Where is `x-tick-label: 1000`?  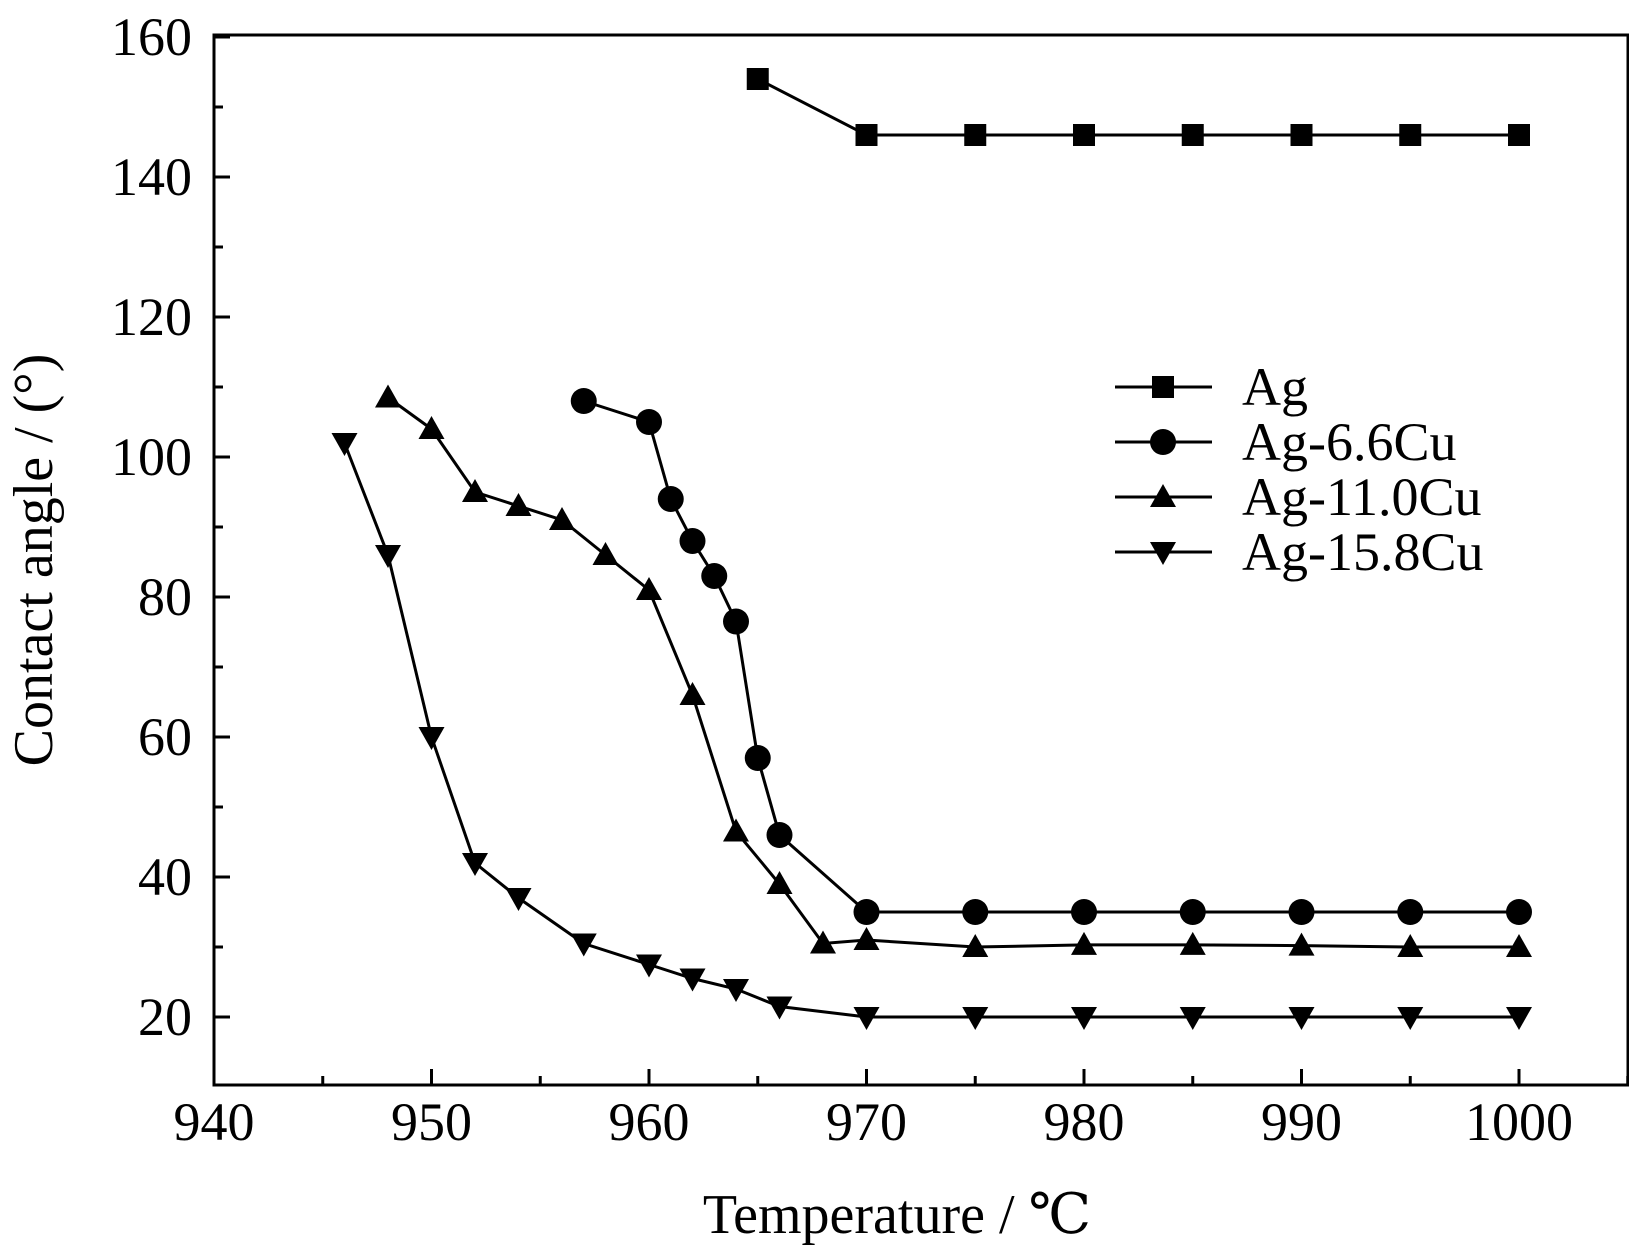 x-tick-label: 1000 is located at coordinates (1519, 1122).